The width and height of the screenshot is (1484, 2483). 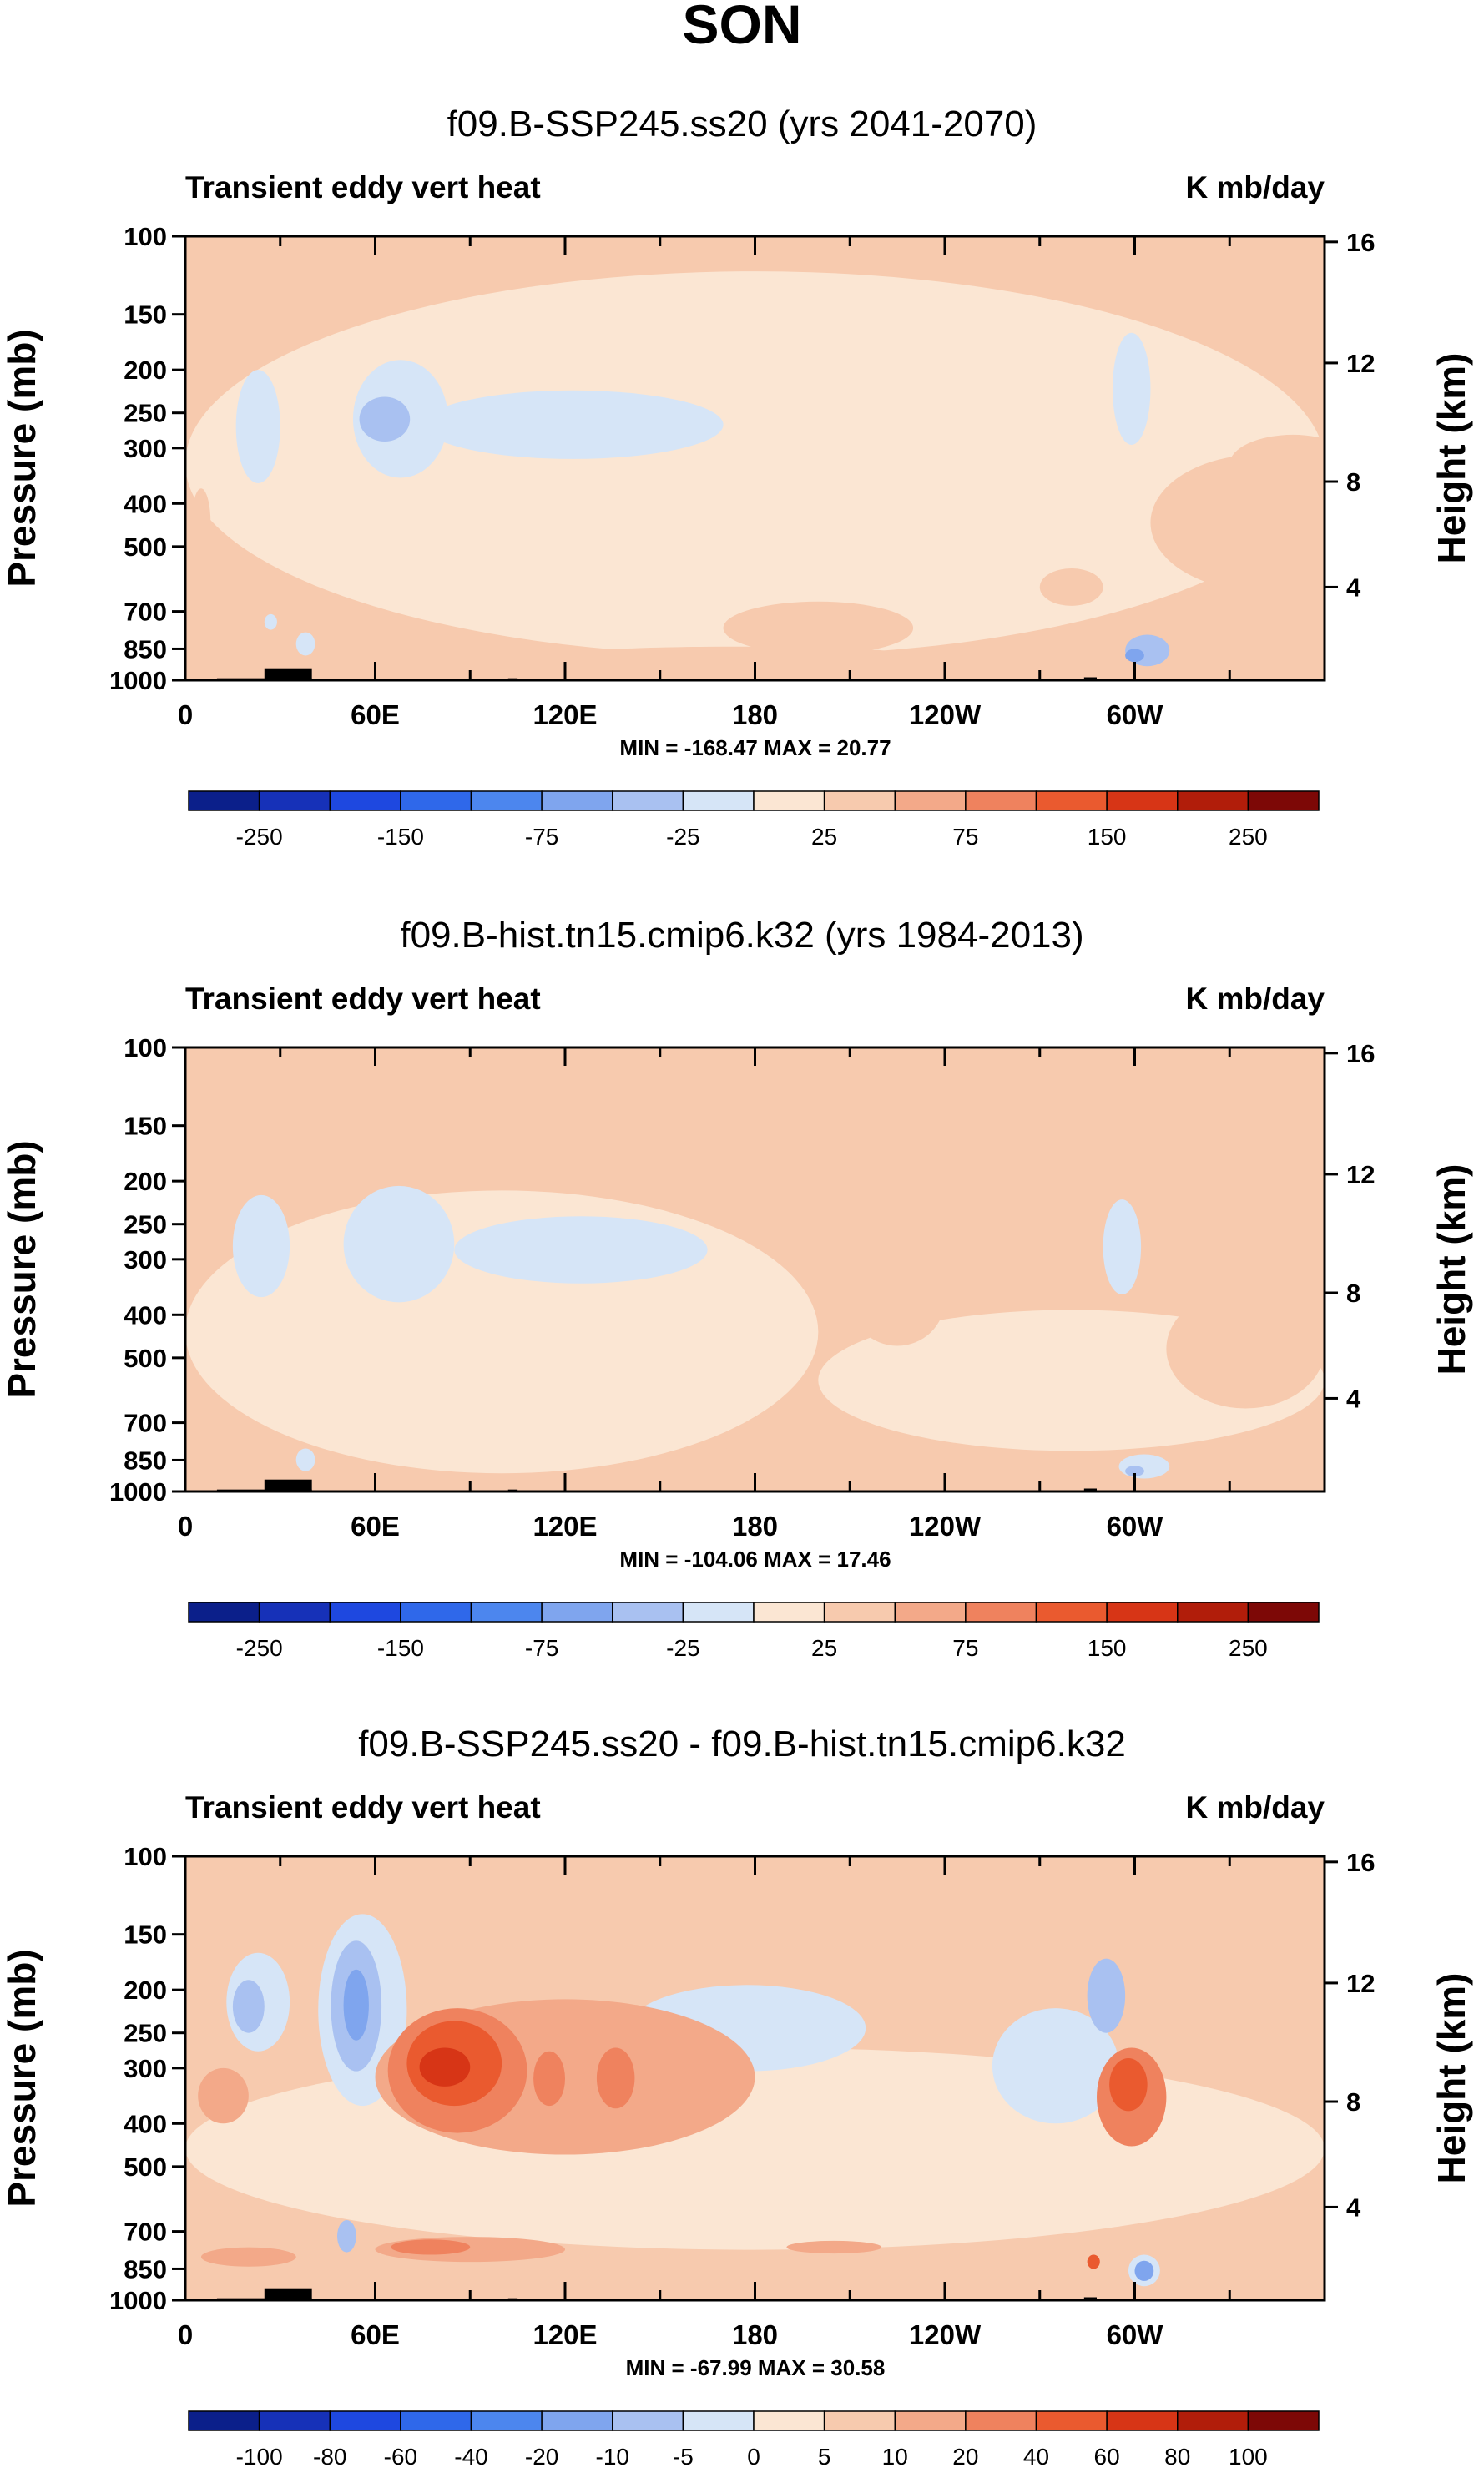 What do you see at coordinates (756, 2367) in the screenshot?
I see `min-max-stats: MIN = -67.99 MAX = 30.58` at bounding box center [756, 2367].